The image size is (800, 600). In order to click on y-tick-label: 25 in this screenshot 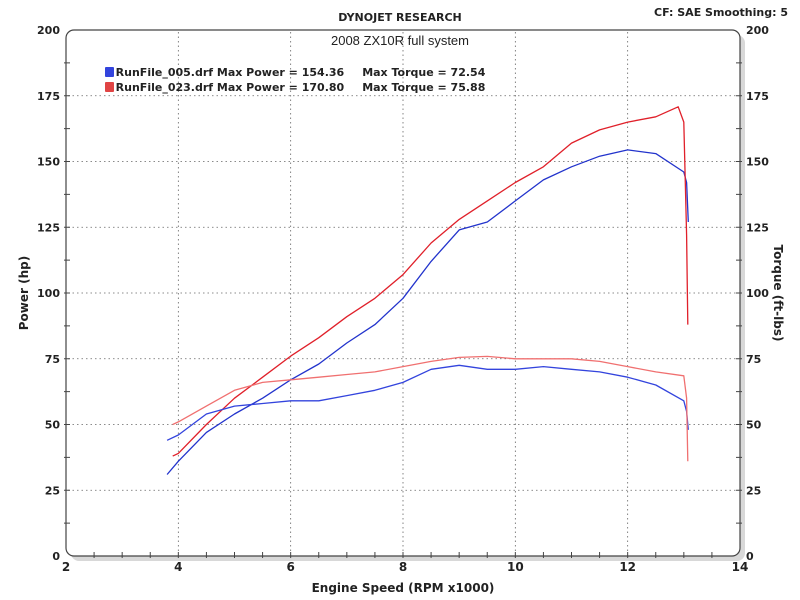, I will do `click(52, 490)`.